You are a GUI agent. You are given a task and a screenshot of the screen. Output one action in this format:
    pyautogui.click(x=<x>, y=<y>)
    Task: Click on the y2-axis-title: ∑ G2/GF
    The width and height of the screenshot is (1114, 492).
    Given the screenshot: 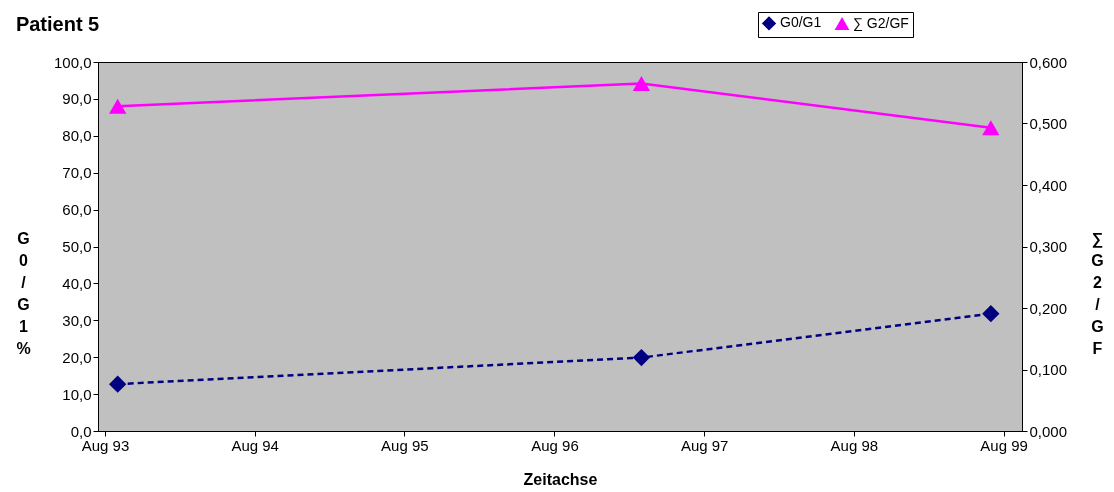 What is the action you would take?
    pyautogui.click(x=1097, y=293)
    